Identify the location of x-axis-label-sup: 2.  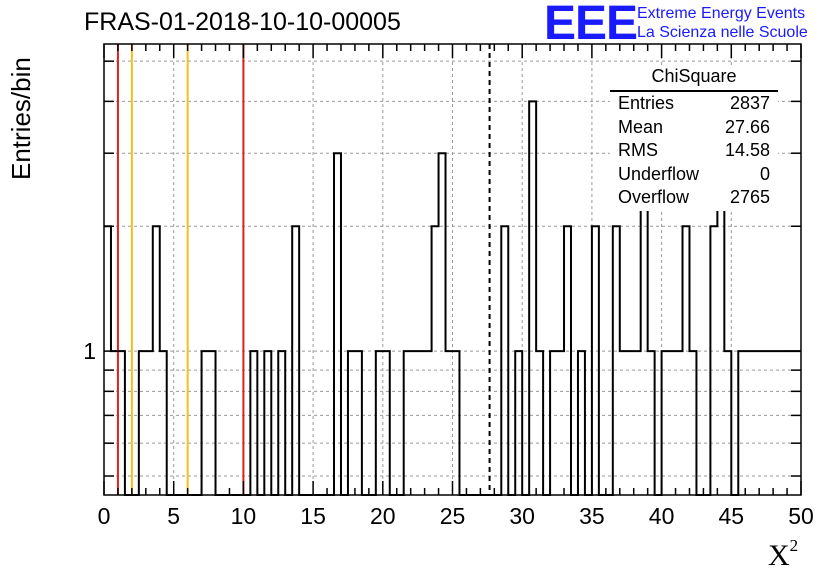
(794, 545).